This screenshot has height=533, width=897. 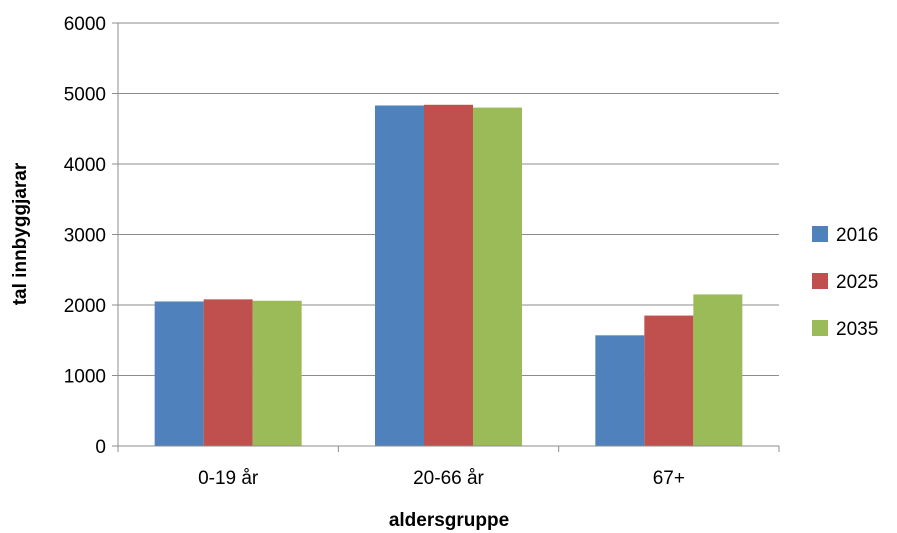 I want to click on x-axis-title: aldersgruppe, so click(x=449, y=520).